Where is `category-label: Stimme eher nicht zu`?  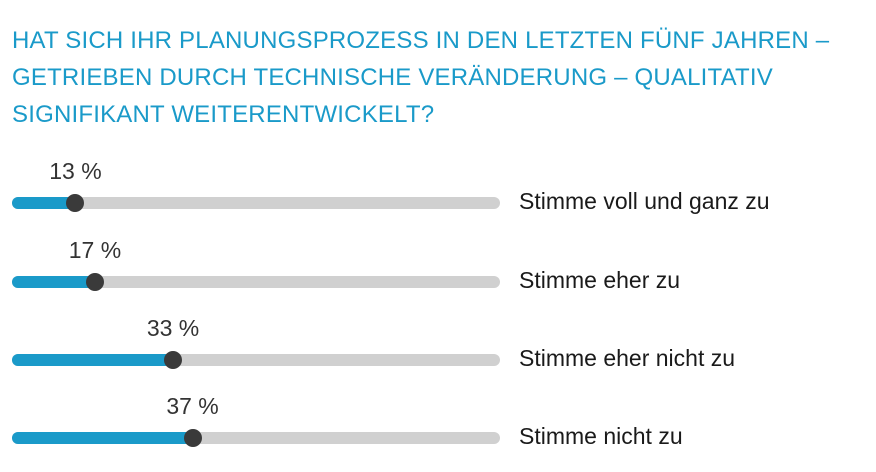
category-label: Stimme eher nicht zu is located at coordinates (627, 358).